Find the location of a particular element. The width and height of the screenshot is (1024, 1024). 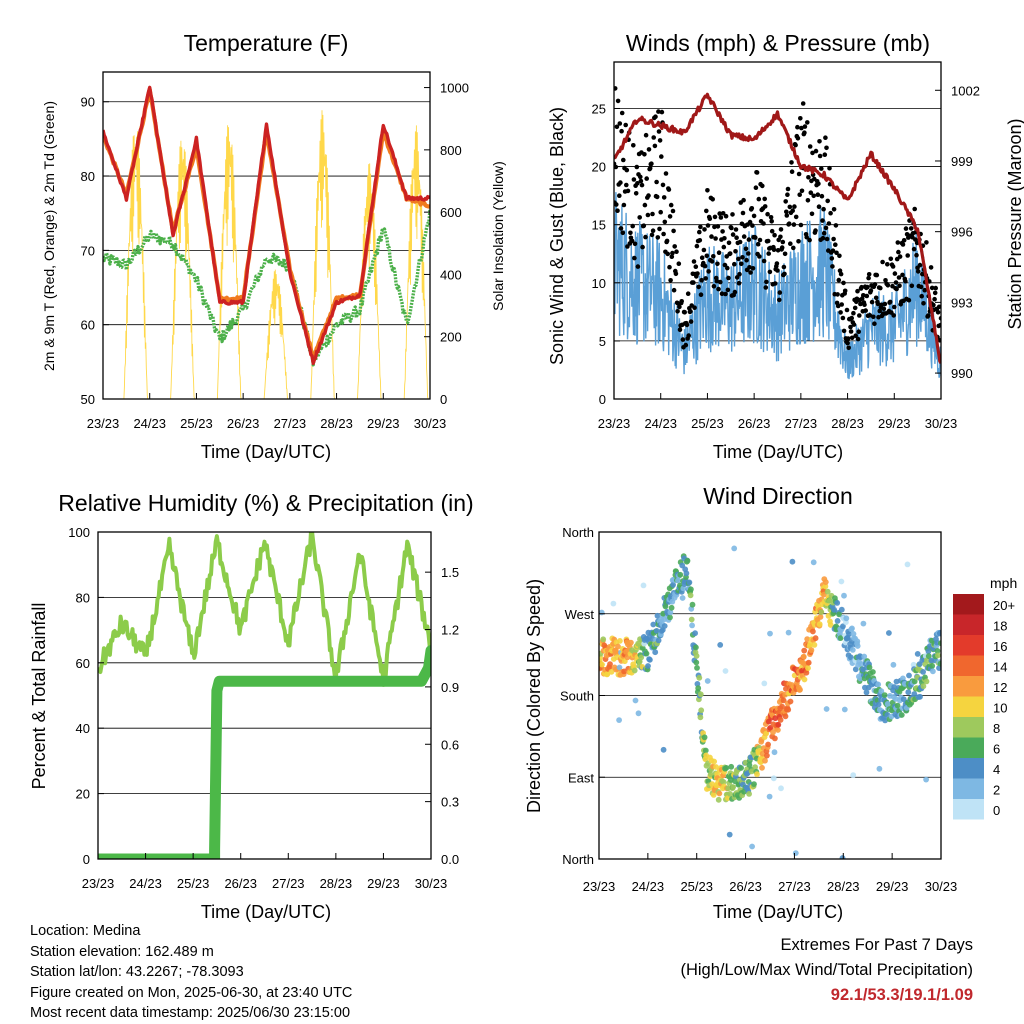

direction-xtick-label: 29/23 is located at coordinates (892, 886).